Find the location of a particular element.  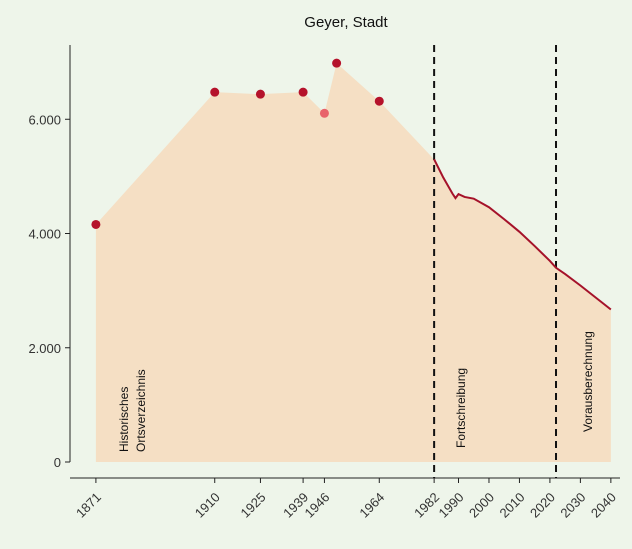

period-label: Fortschreibung is located at coordinates (461, 408).